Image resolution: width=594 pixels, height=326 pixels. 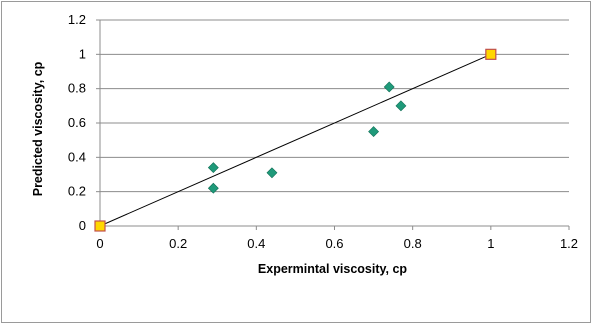 I want to click on y-tick-label-2: 0.4, so click(x=77, y=156).